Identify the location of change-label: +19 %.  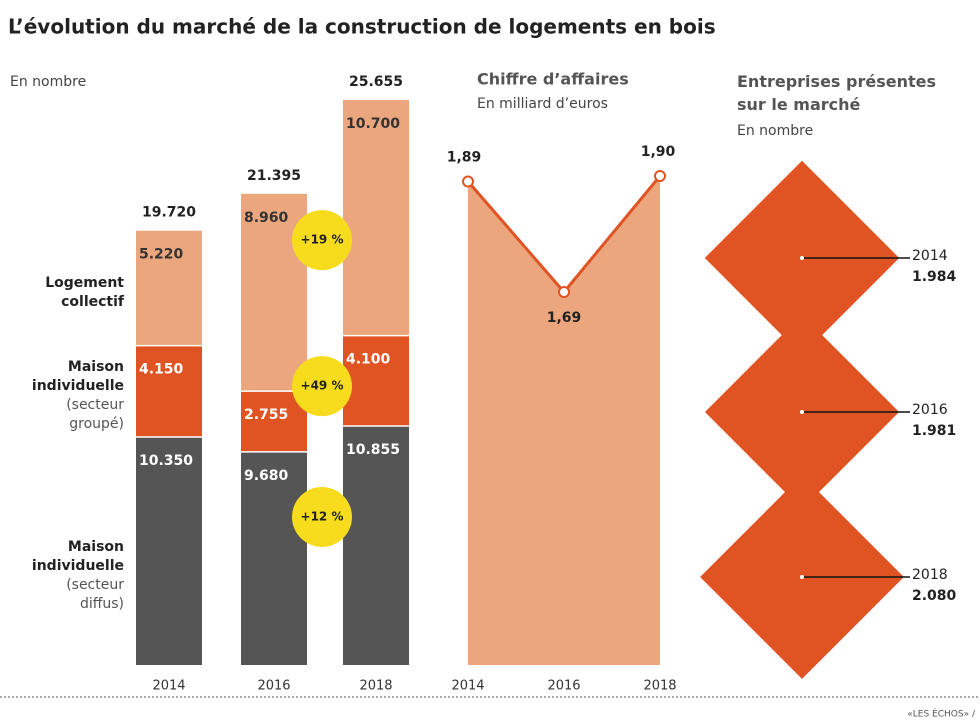
(322, 240).